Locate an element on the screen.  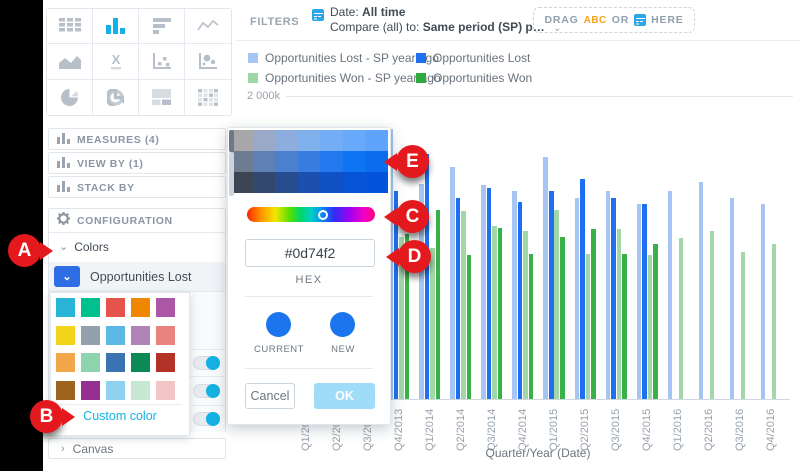
hue-marker is located at coordinates (323, 214).